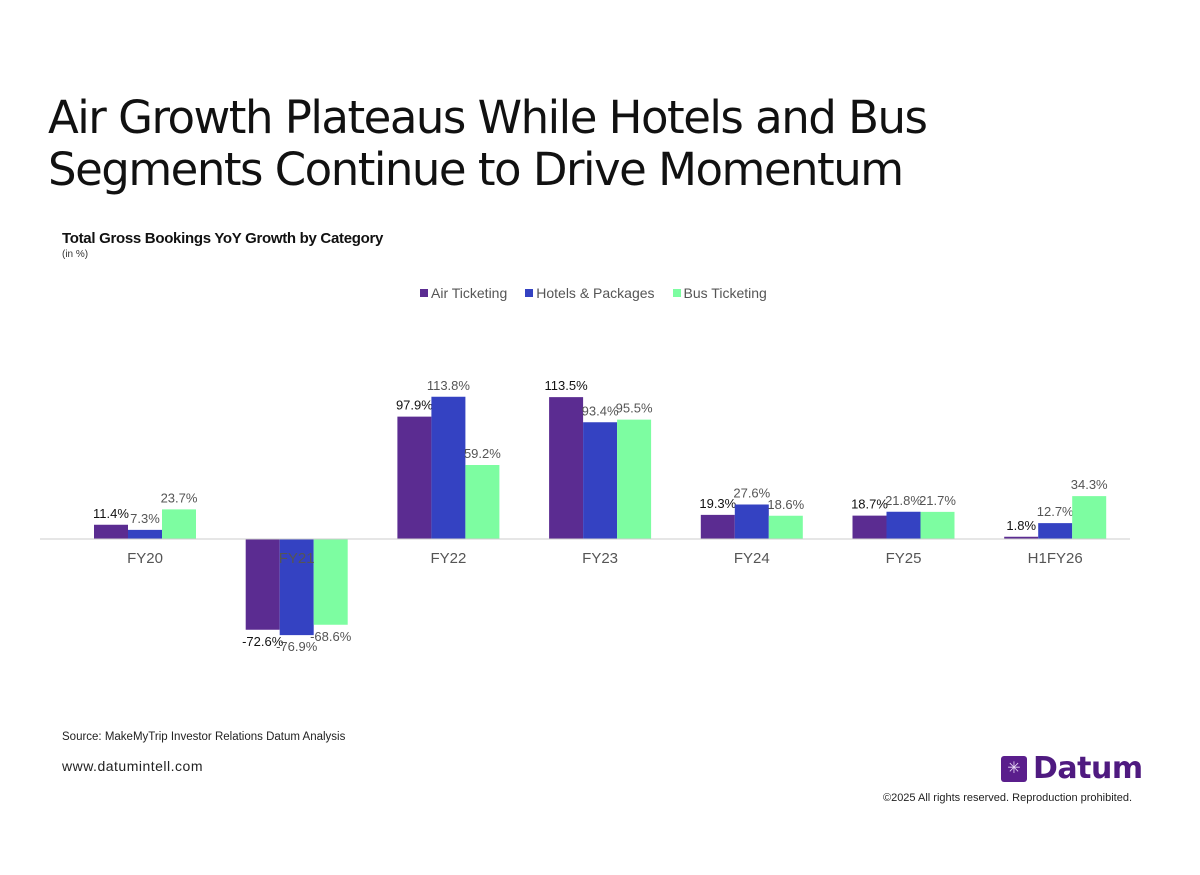  I want to click on data-label: 95.5%, so click(634, 408).